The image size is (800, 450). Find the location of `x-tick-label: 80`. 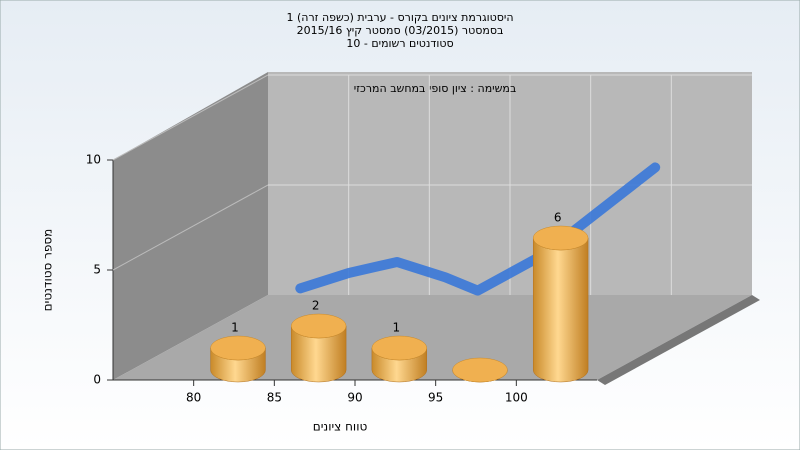

x-tick-label: 80 is located at coordinates (193, 398).